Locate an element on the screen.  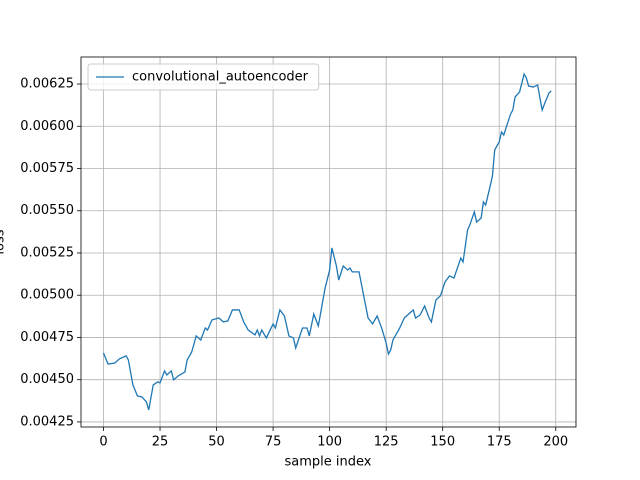
y-tick-label: 0.00550 is located at coordinates (47, 210).